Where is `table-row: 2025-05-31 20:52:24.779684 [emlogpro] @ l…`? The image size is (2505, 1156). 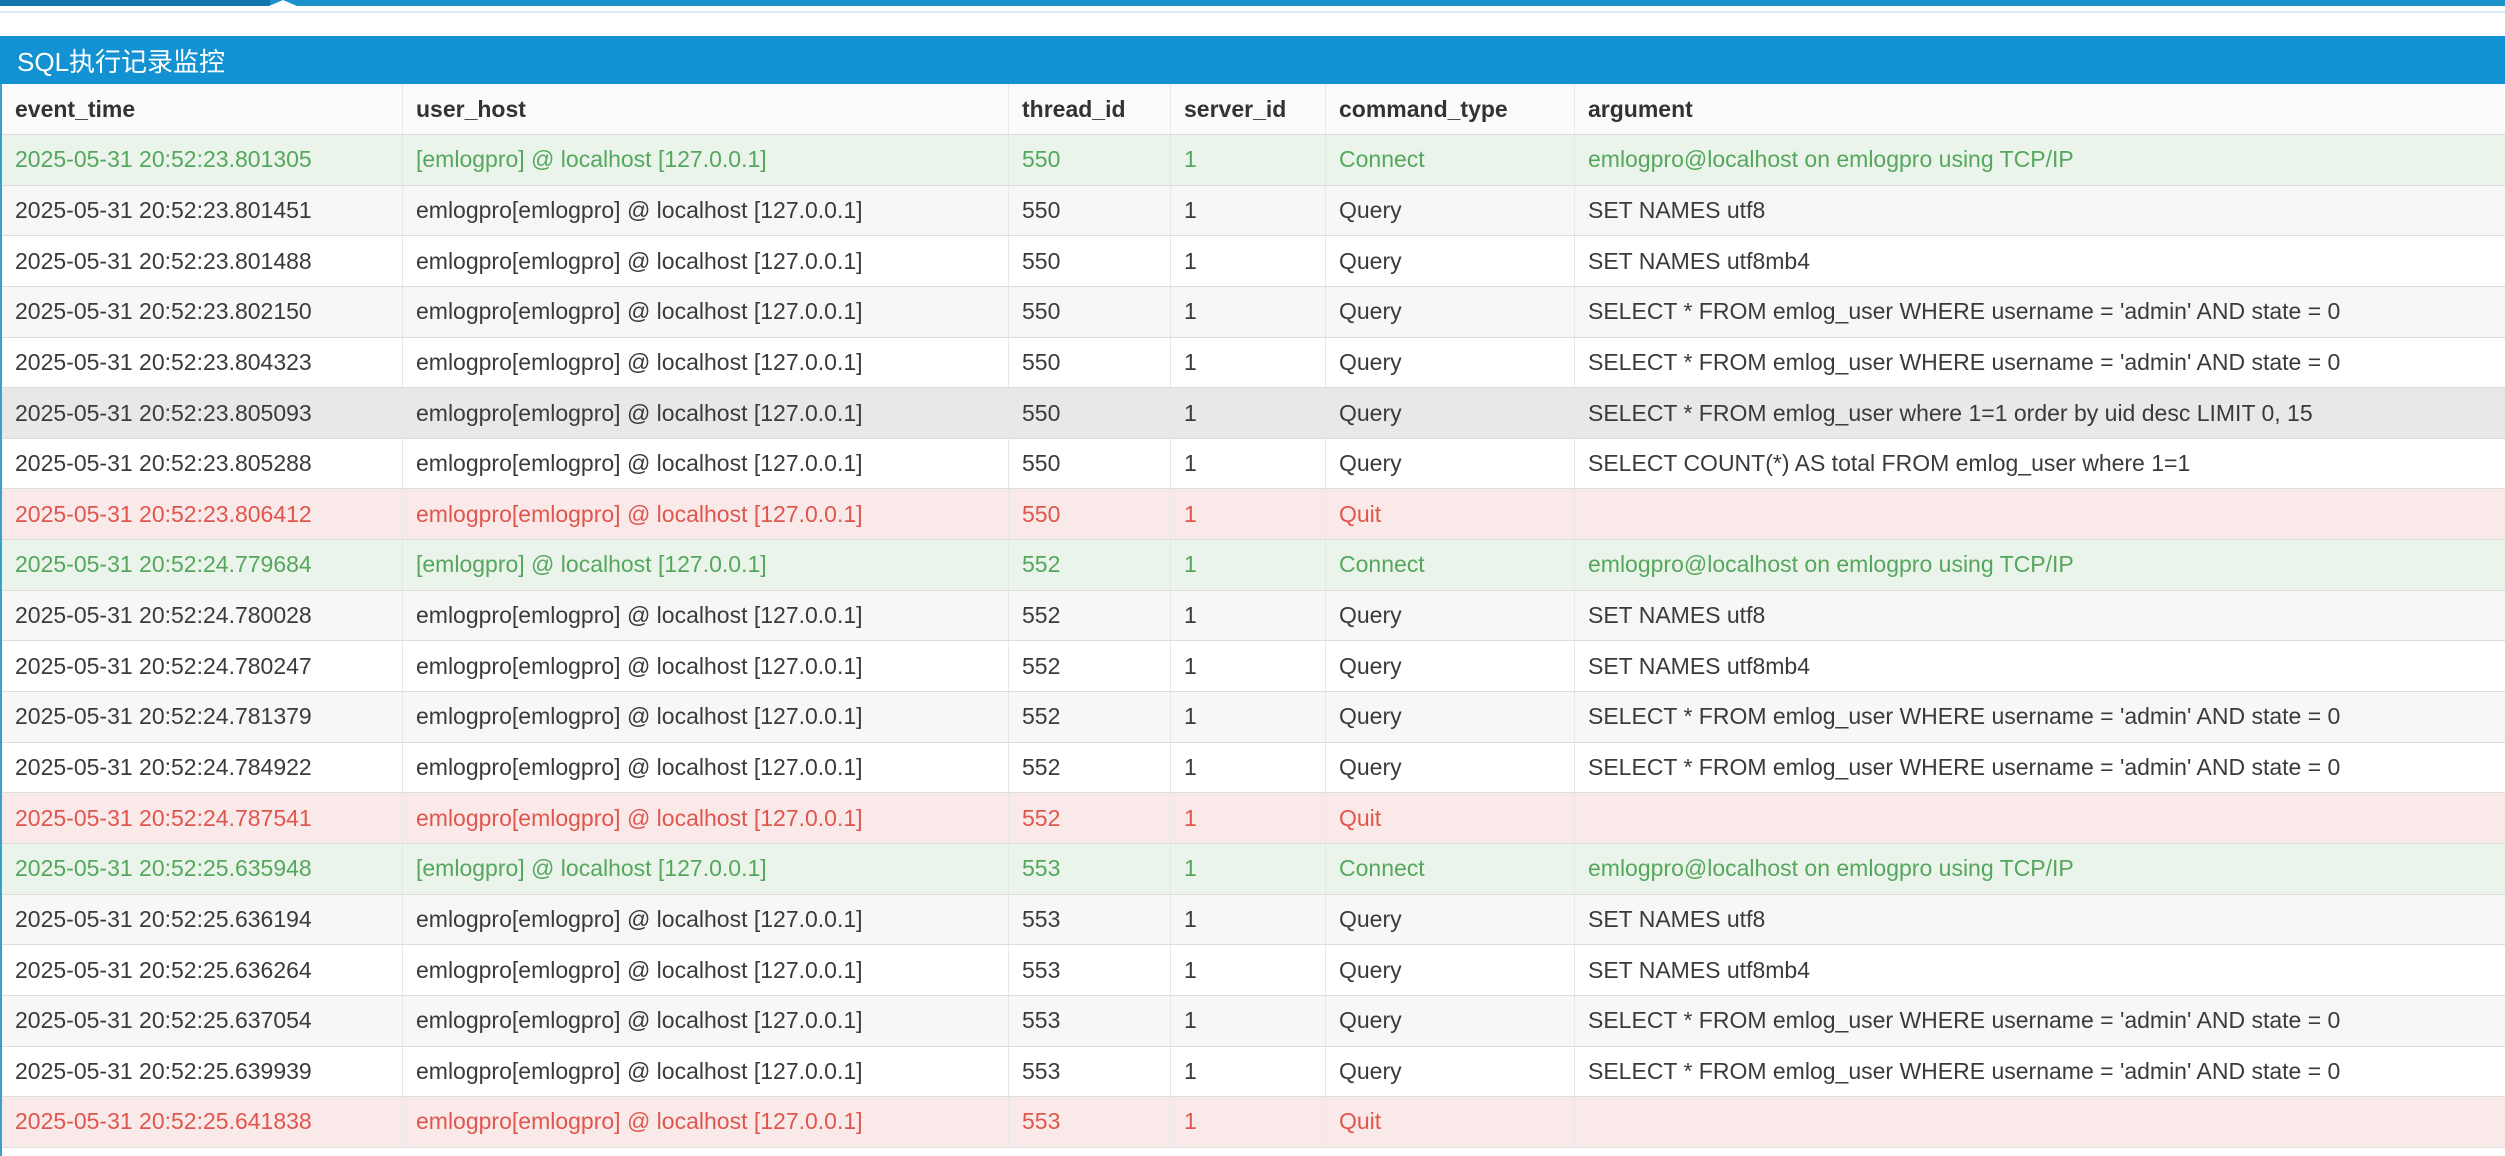
table-row: 2025-05-31 20:52:24.779684 [emlogpro] @ l… is located at coordinates (1253, 565).